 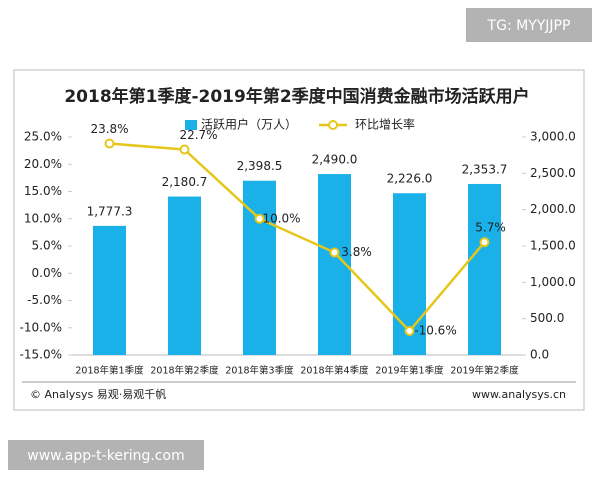 What do you see at coordinates (44, 300) in the screenshot?
I see `y-tick-label: -5.0%` at bounding box center [44, 300].